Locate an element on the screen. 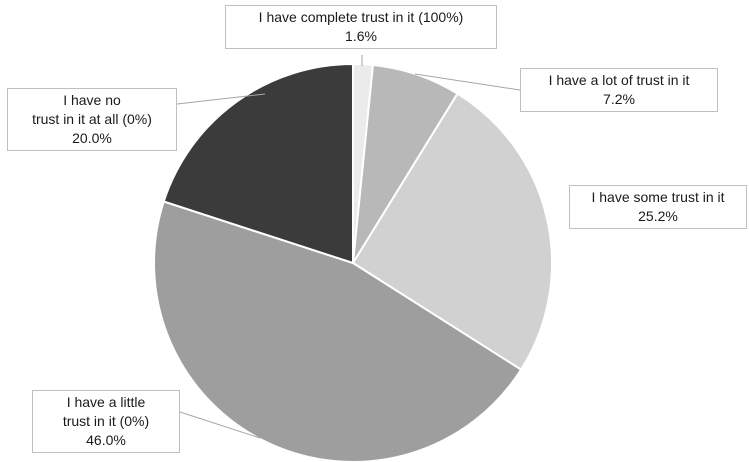 This screenshot has width=749, height=462. slice-label-4: I have a little trust in it (0%) 46.0% is located at coordinates (106, 421).